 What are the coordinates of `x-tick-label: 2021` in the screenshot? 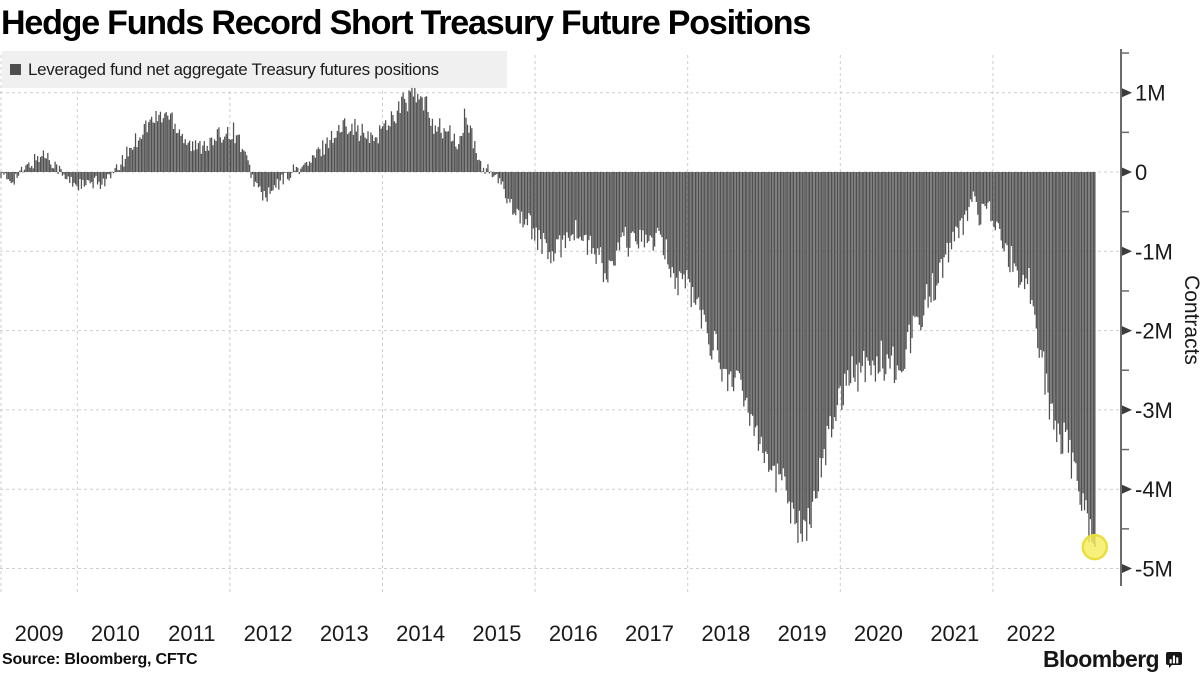 It's located at (954, 633).